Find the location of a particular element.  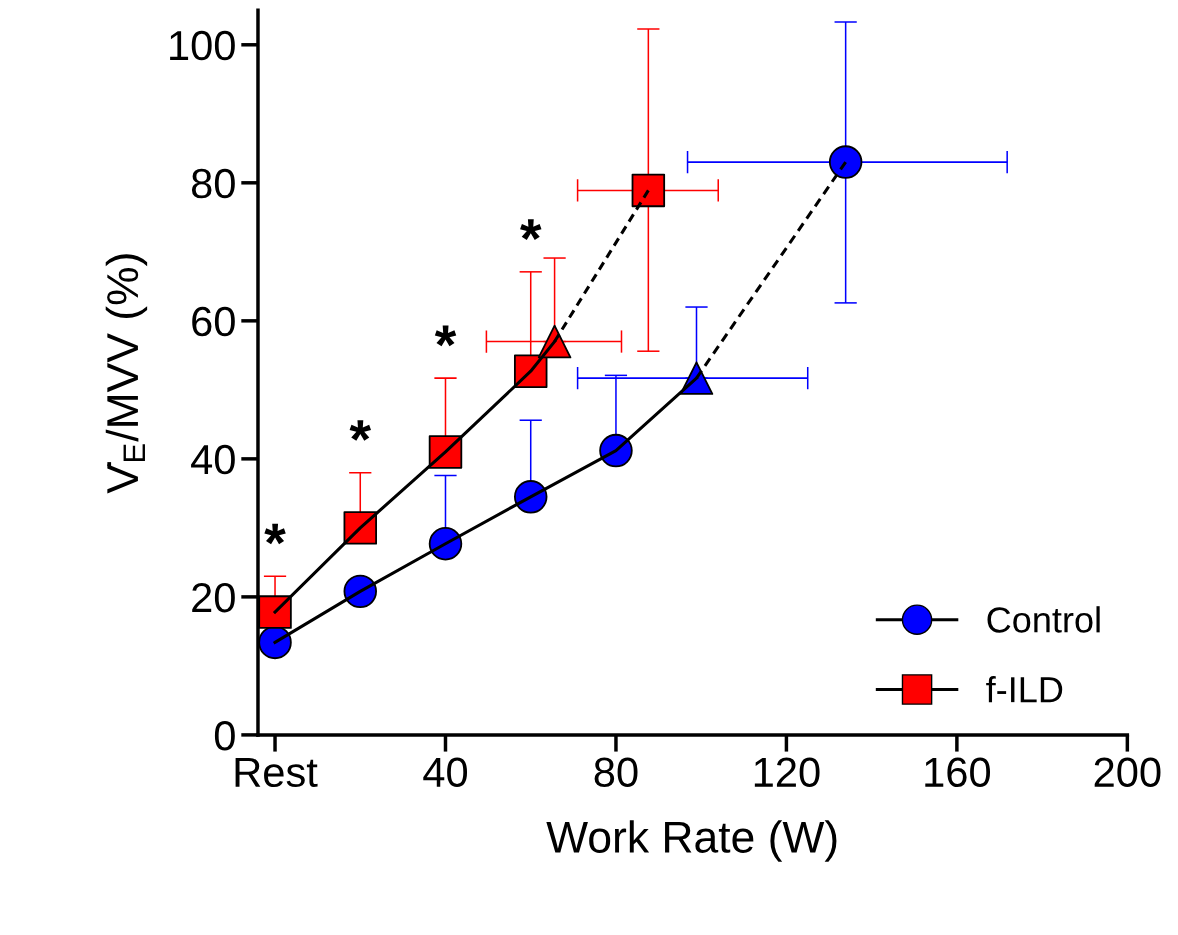

y-tick-label: 20 is located at coordinates (213, 597).